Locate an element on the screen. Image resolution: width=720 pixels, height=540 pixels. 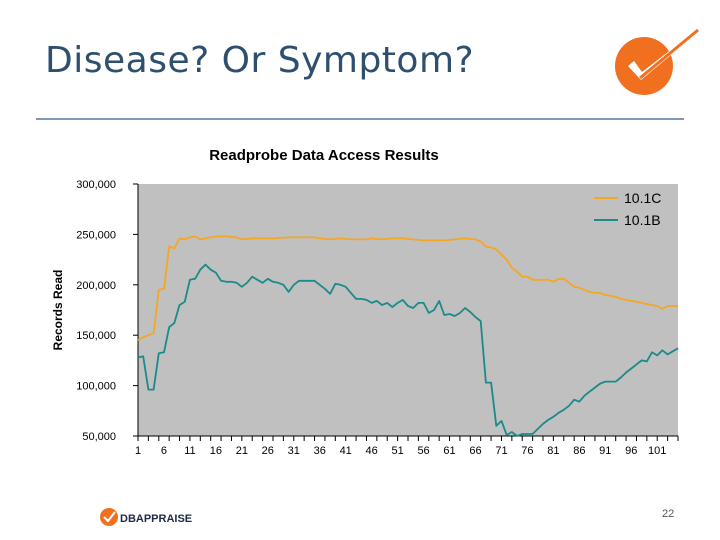
y-tick-label: 100,000 is located at coordinates (96, 387).